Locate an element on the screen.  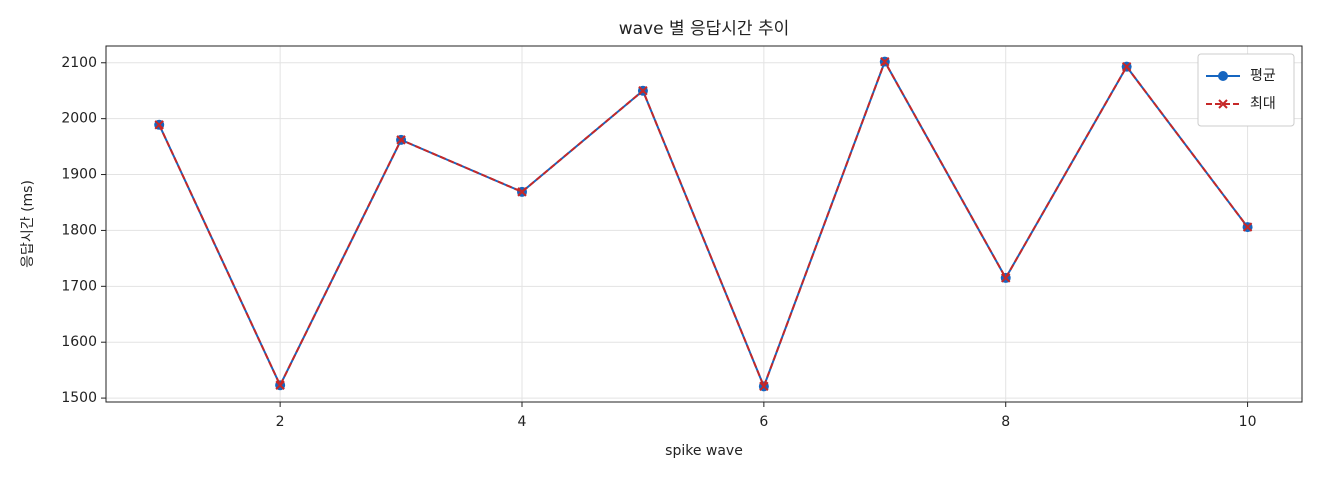
y-tick-label: 2000 is located at coordinates (79, 119).